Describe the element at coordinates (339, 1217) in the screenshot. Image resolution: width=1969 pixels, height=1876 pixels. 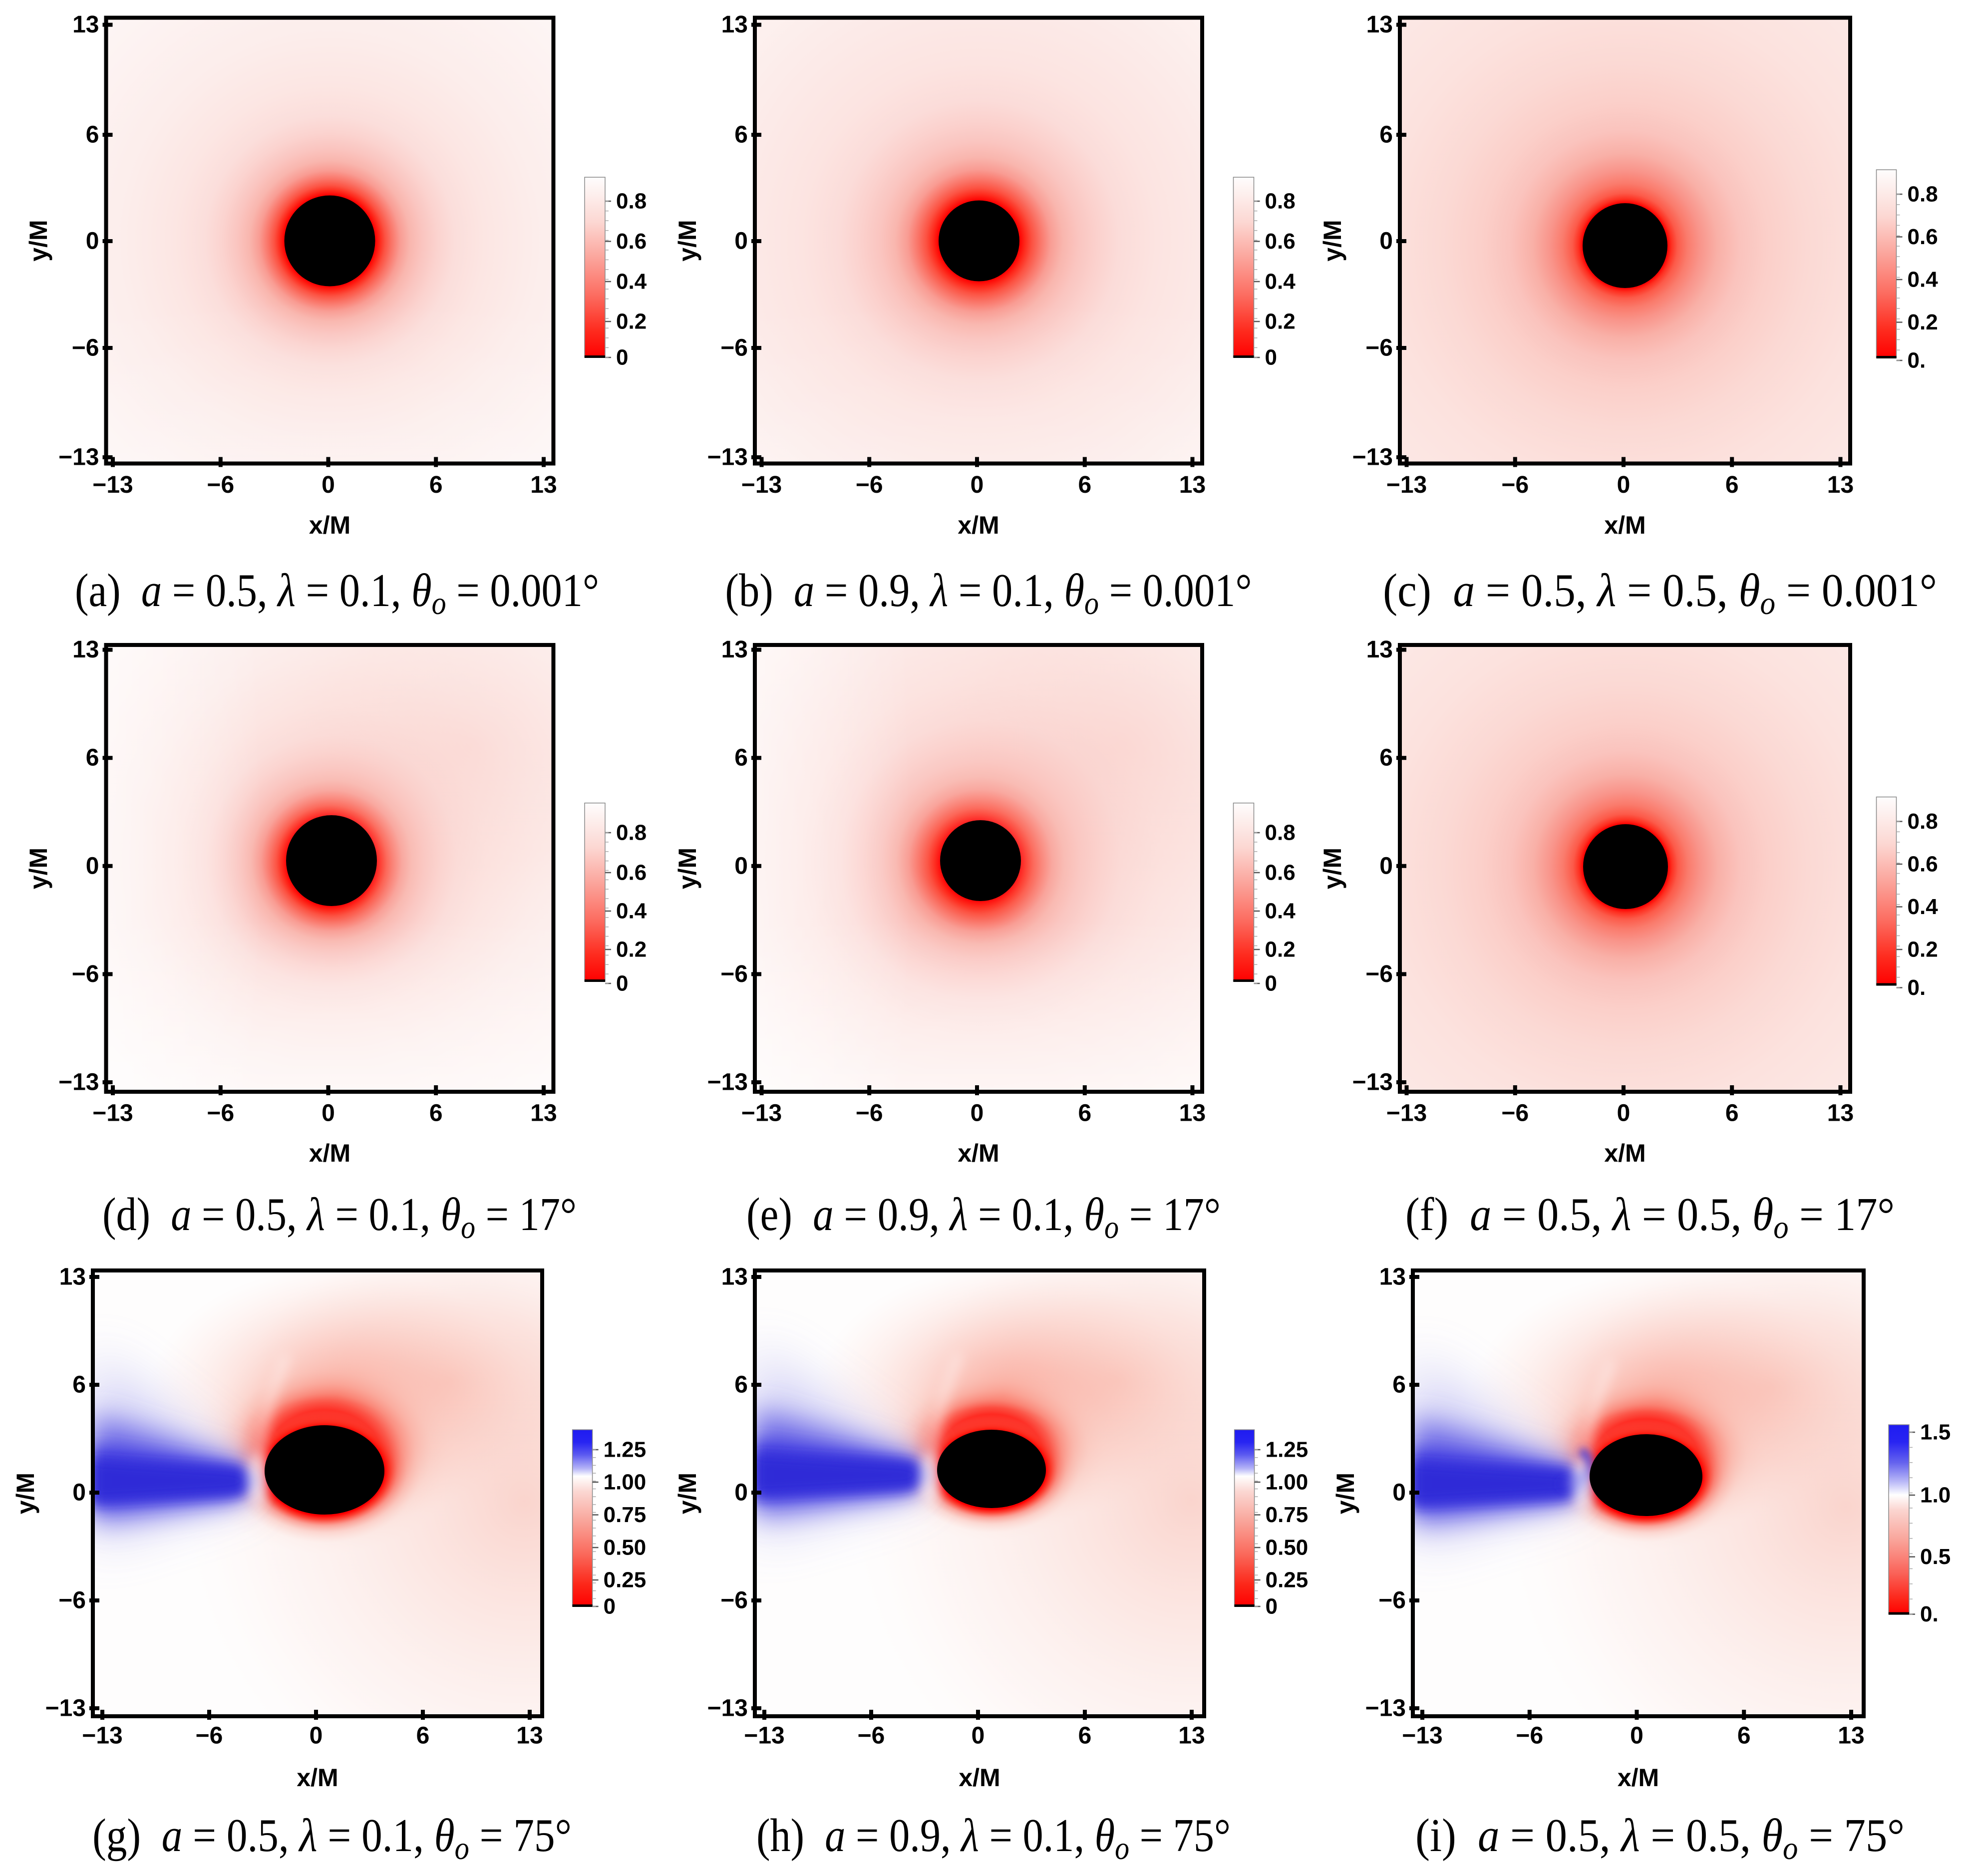
I see `svg-text:(d) a = 0.5, λ = 0.1, θo = 17: (d) a = 0.5, λ = 0.1, θo = 17°` at that location.